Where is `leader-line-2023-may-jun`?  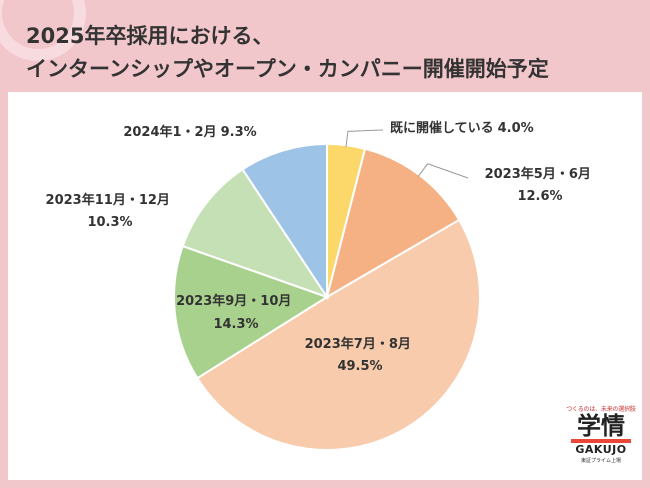 leader-line-2023-may-jun is located at coordinates (443, 171).